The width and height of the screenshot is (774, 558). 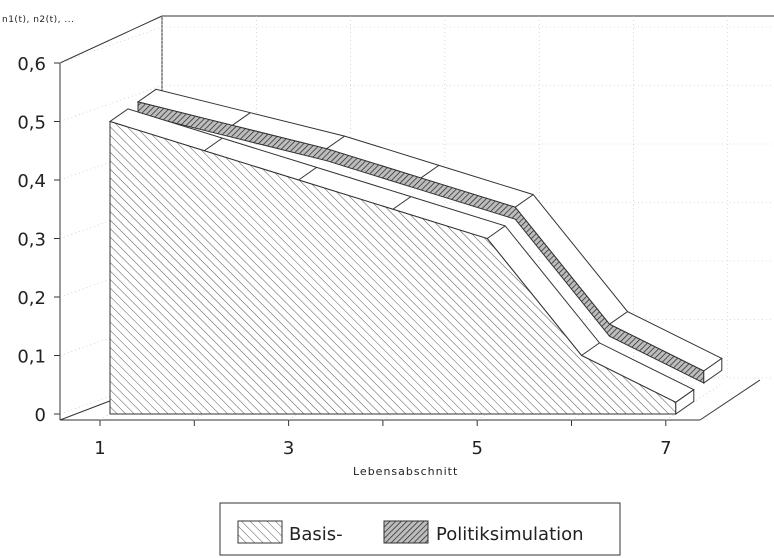 I want to click on y-tick-label: 0,5, so click(x=31, y=123).